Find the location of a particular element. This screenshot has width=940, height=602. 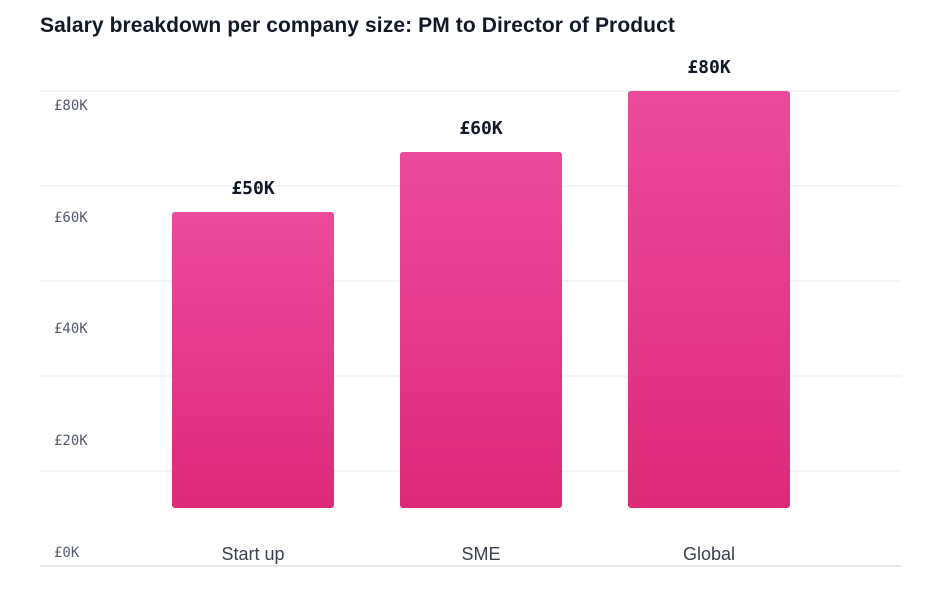

y-tick-label: £60K is located at coordinates (71, 218).